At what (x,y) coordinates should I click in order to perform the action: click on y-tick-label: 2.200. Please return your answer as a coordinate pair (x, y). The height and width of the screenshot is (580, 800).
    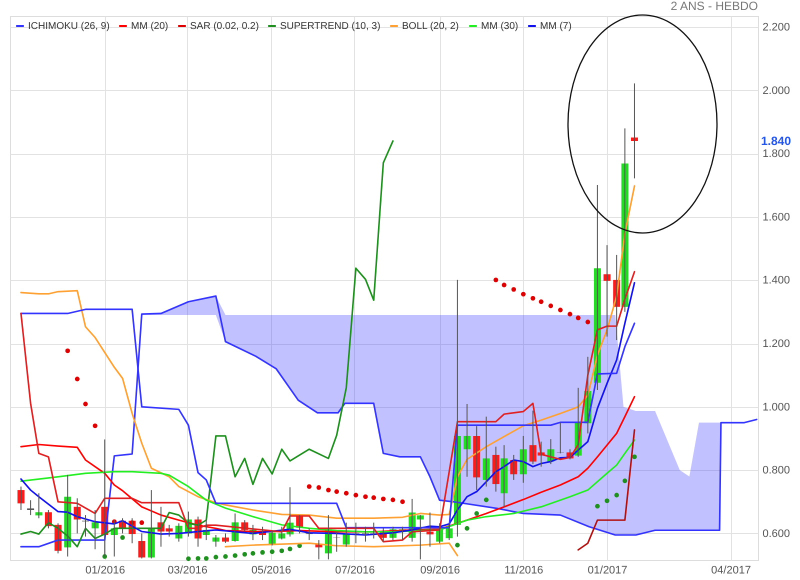
    Looking at the image, I should click on (776, 28).